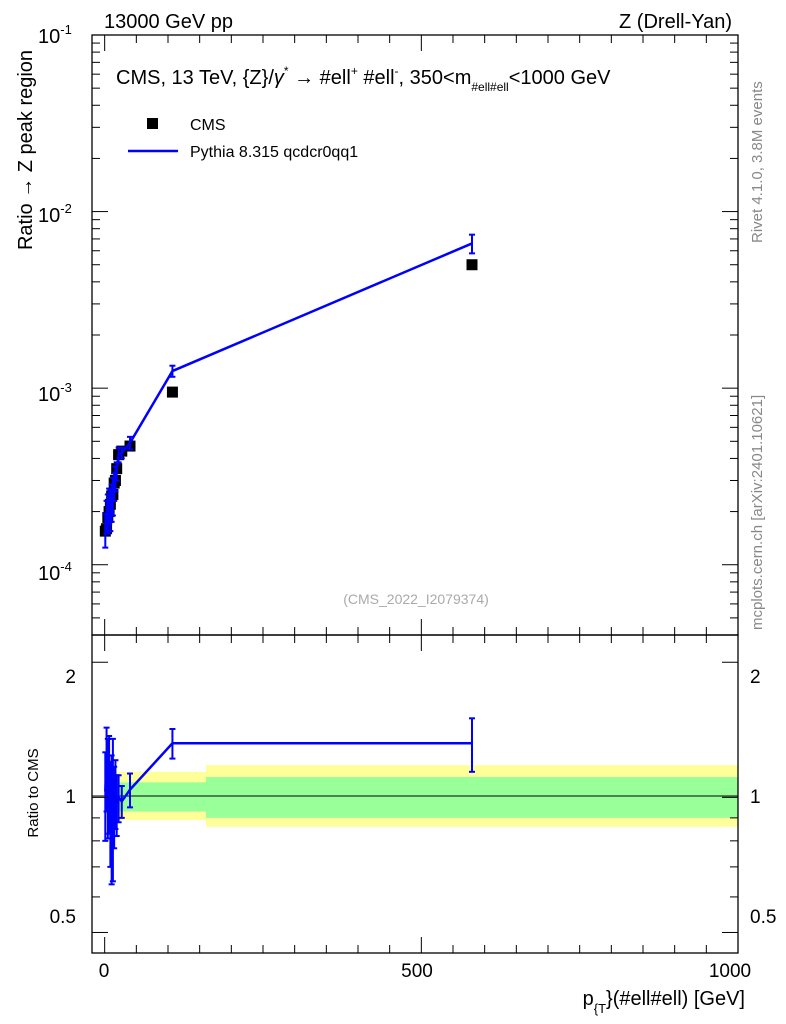 The width and height of the screenshot is (786, 1024). I want to click on ytick-label-e-1: 10⁻¹, so click(55, 35).